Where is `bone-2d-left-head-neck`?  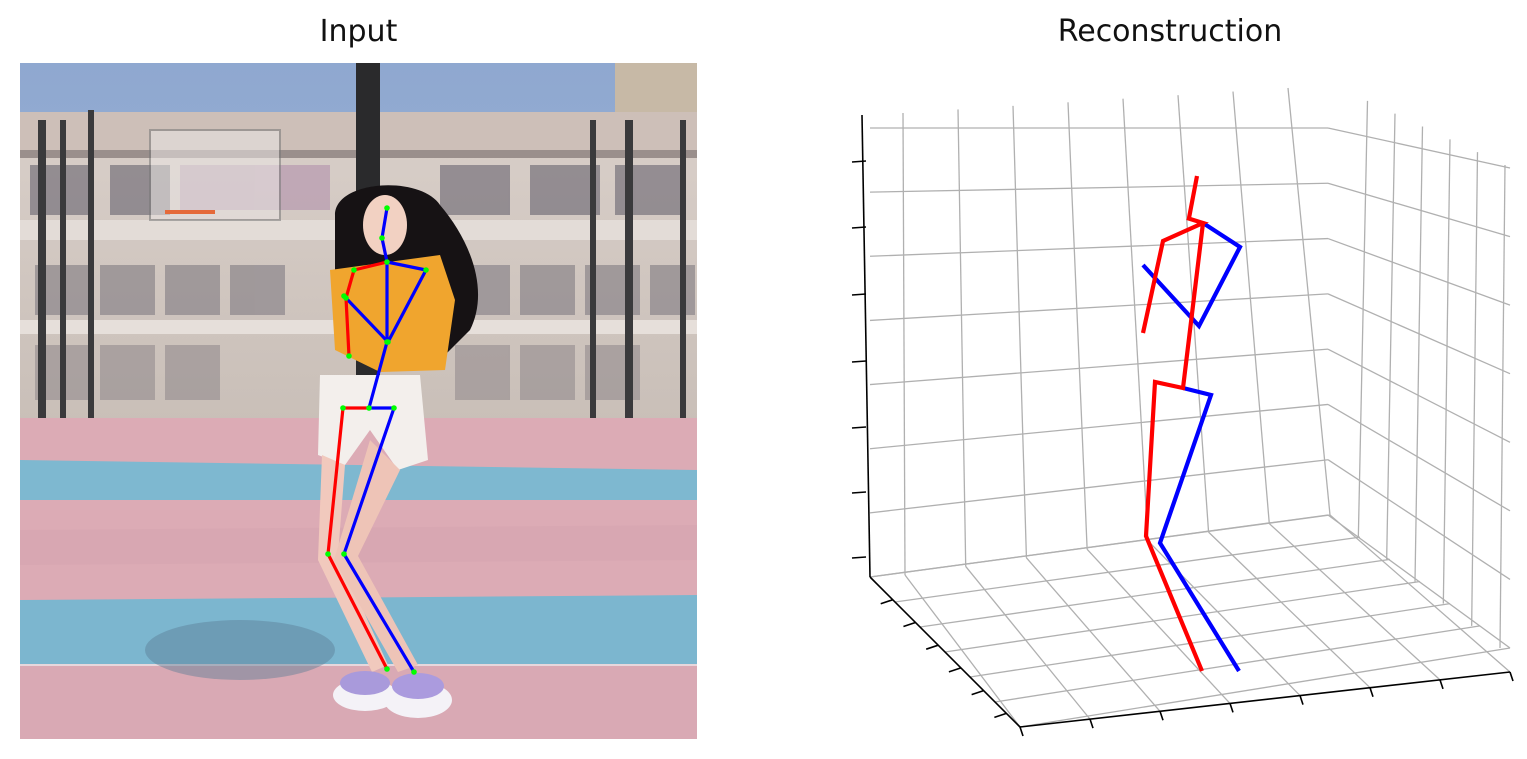
bone-2d-left-head-neck is located at coordinates (384, 250).